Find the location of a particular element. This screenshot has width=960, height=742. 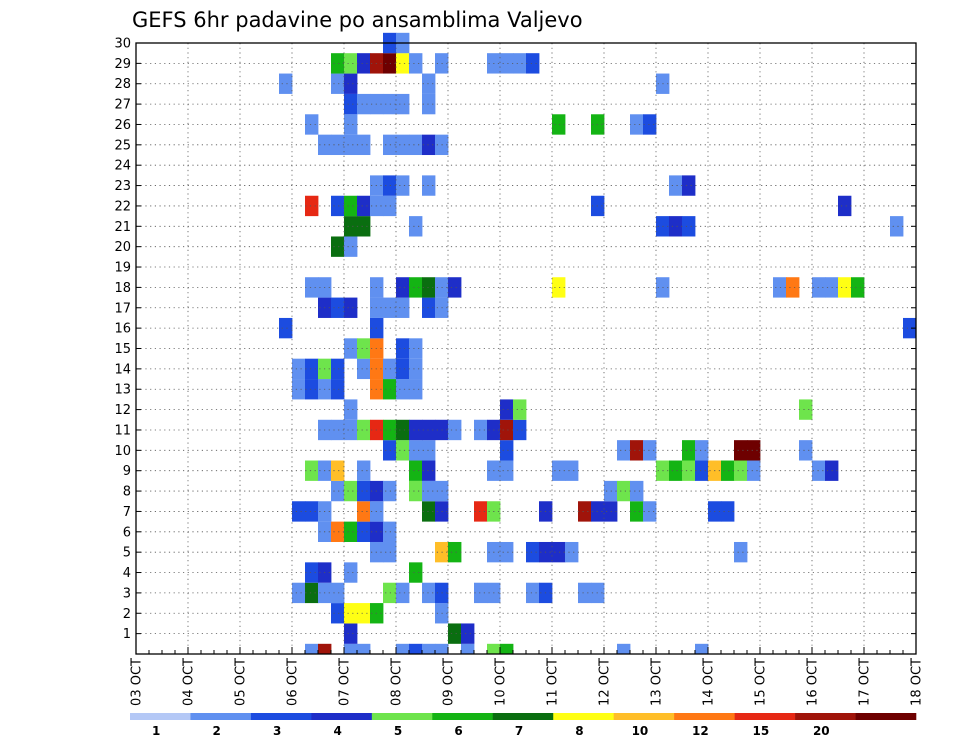

y-tick-label: 5 is located at coordinates (127, 553).